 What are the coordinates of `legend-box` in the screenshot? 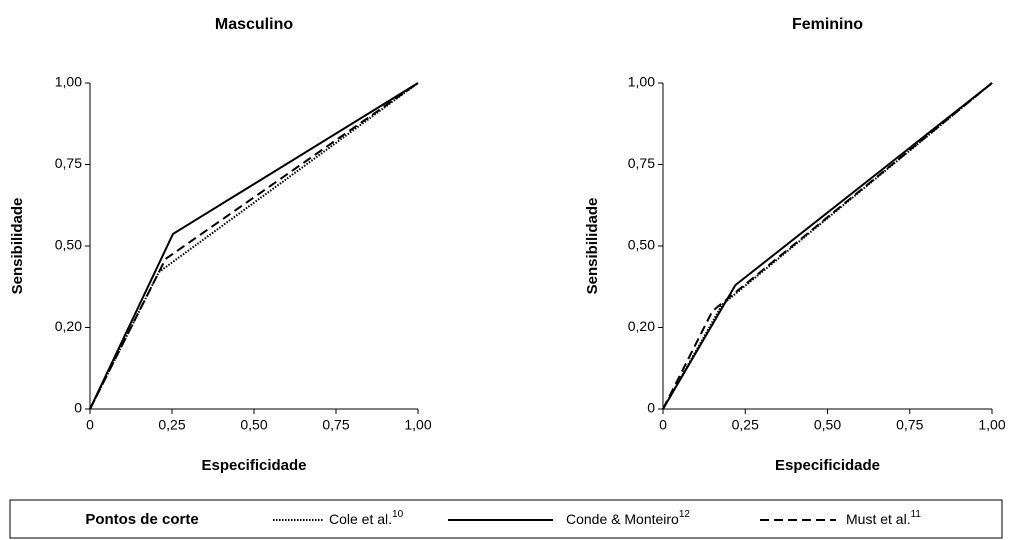 It's located at (506, 519).